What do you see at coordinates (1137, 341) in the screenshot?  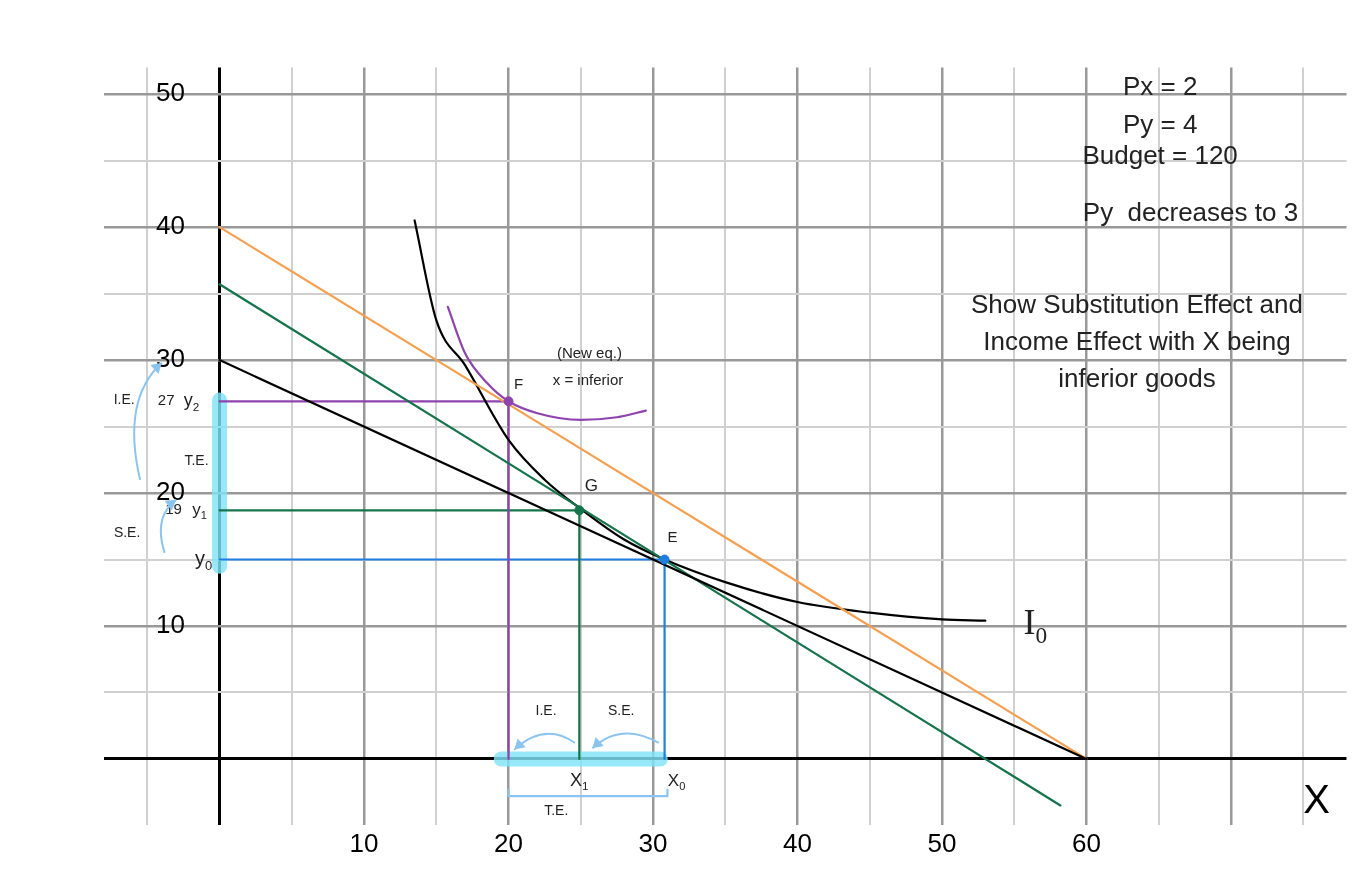 I see `annotation: Show Substitution Effect and Income Effect with X being inferior goods` at bounding box center [1137, 341].